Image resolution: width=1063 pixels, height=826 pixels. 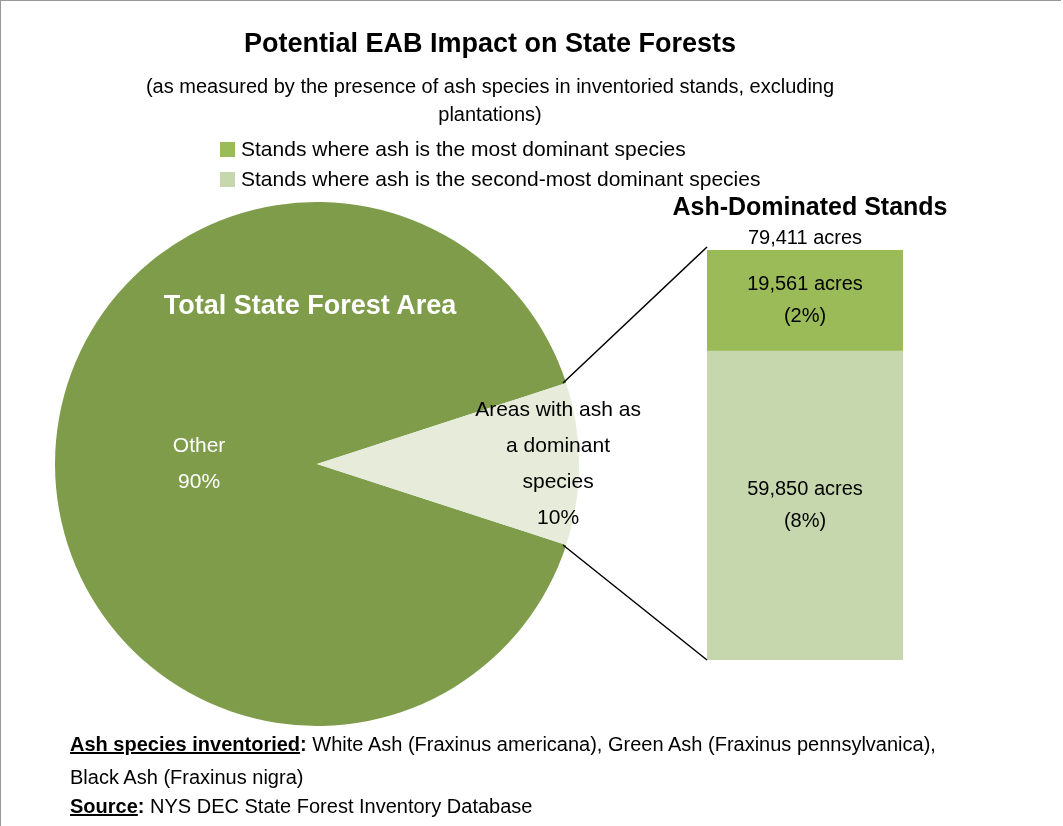 What do you see at coordinates (490, 43) in the screenshot?
I see `chart-title: Potential EAB Impact on State Forests` at bounding box center [490, 43].